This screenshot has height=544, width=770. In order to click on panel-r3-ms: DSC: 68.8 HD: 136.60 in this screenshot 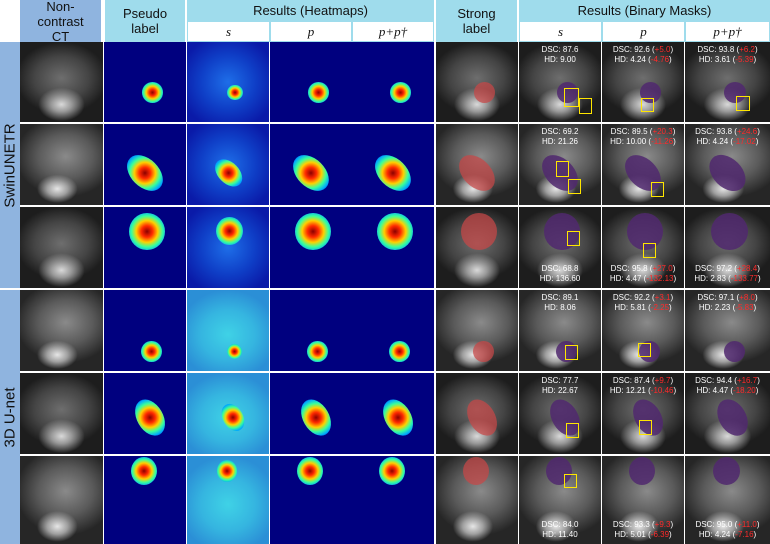, I will do `click(560, 247)`.